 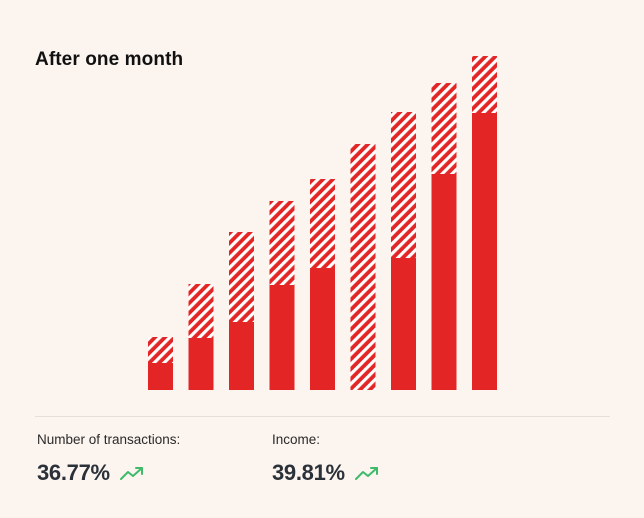 What do you see at coordinates (325, 459) in the screenshot?
I see `stat-income: Income: 39.81%` at bounding box center [325, 459].